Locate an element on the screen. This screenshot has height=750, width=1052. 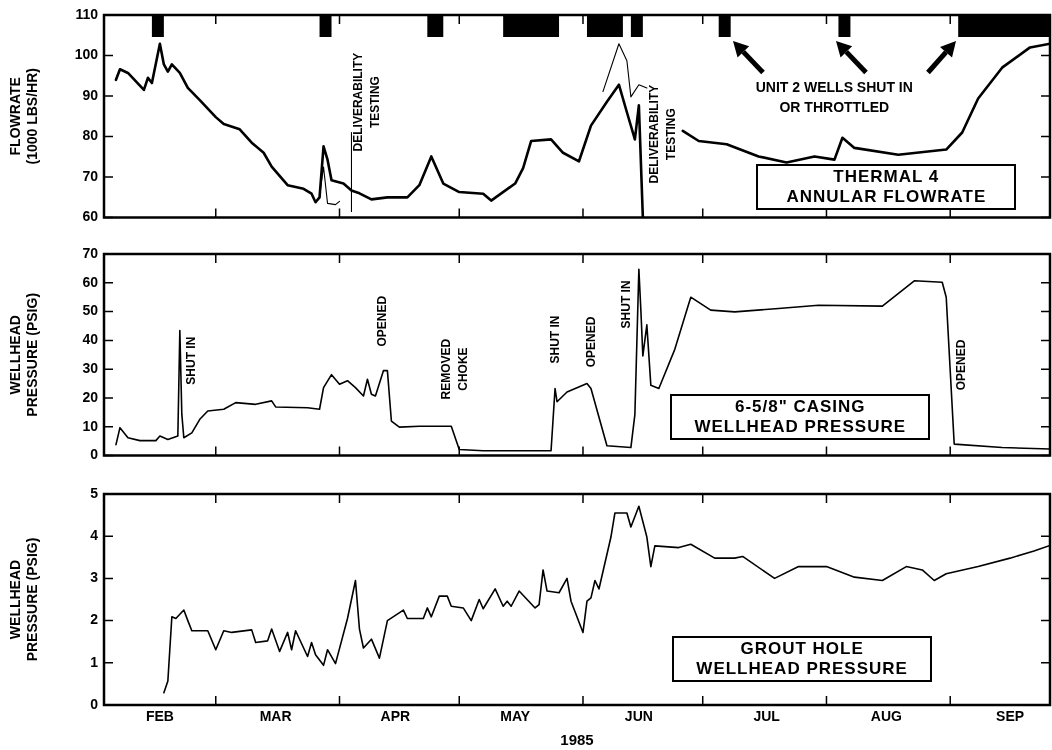
x-tick-label: JUL is located at coordinates (767, 716).